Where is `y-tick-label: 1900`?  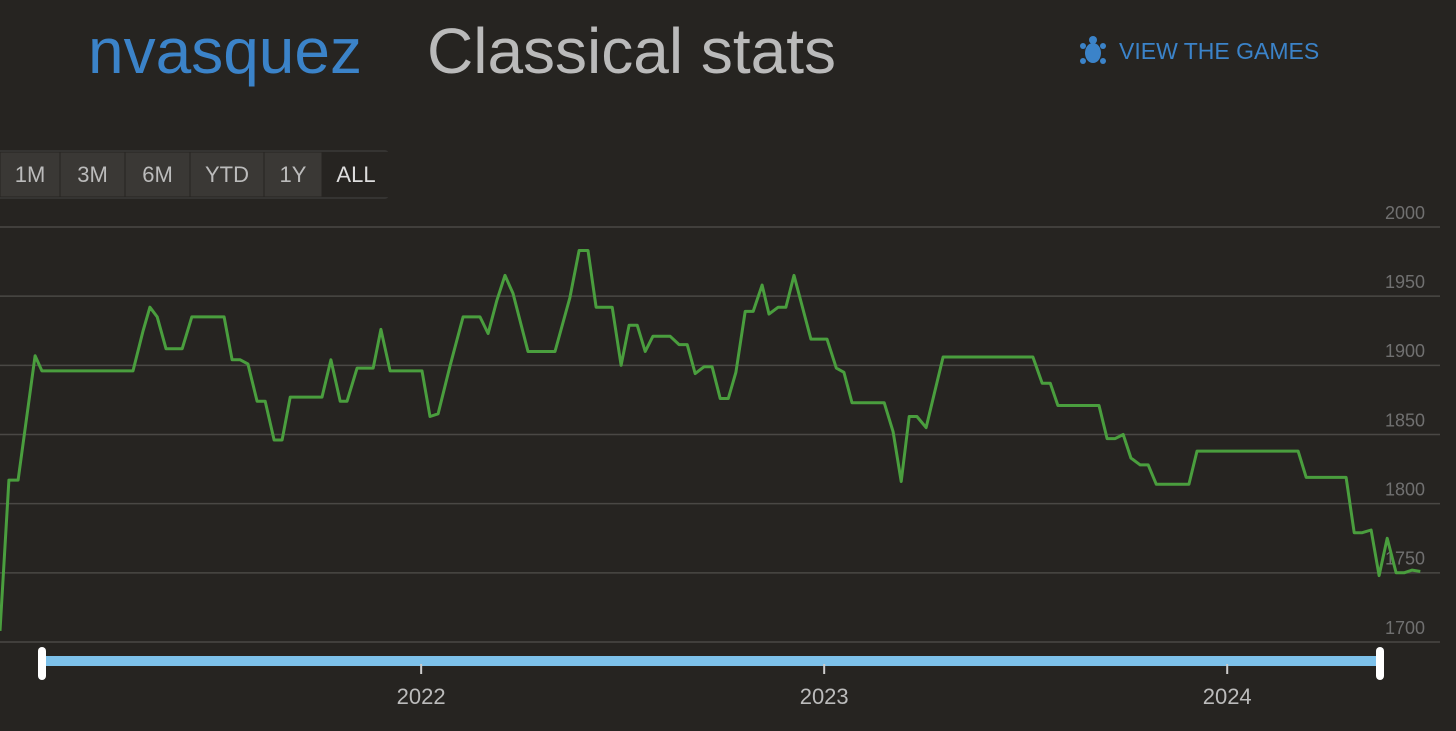 y-tick-label: 1900 is located at coordinates (1405, 351).